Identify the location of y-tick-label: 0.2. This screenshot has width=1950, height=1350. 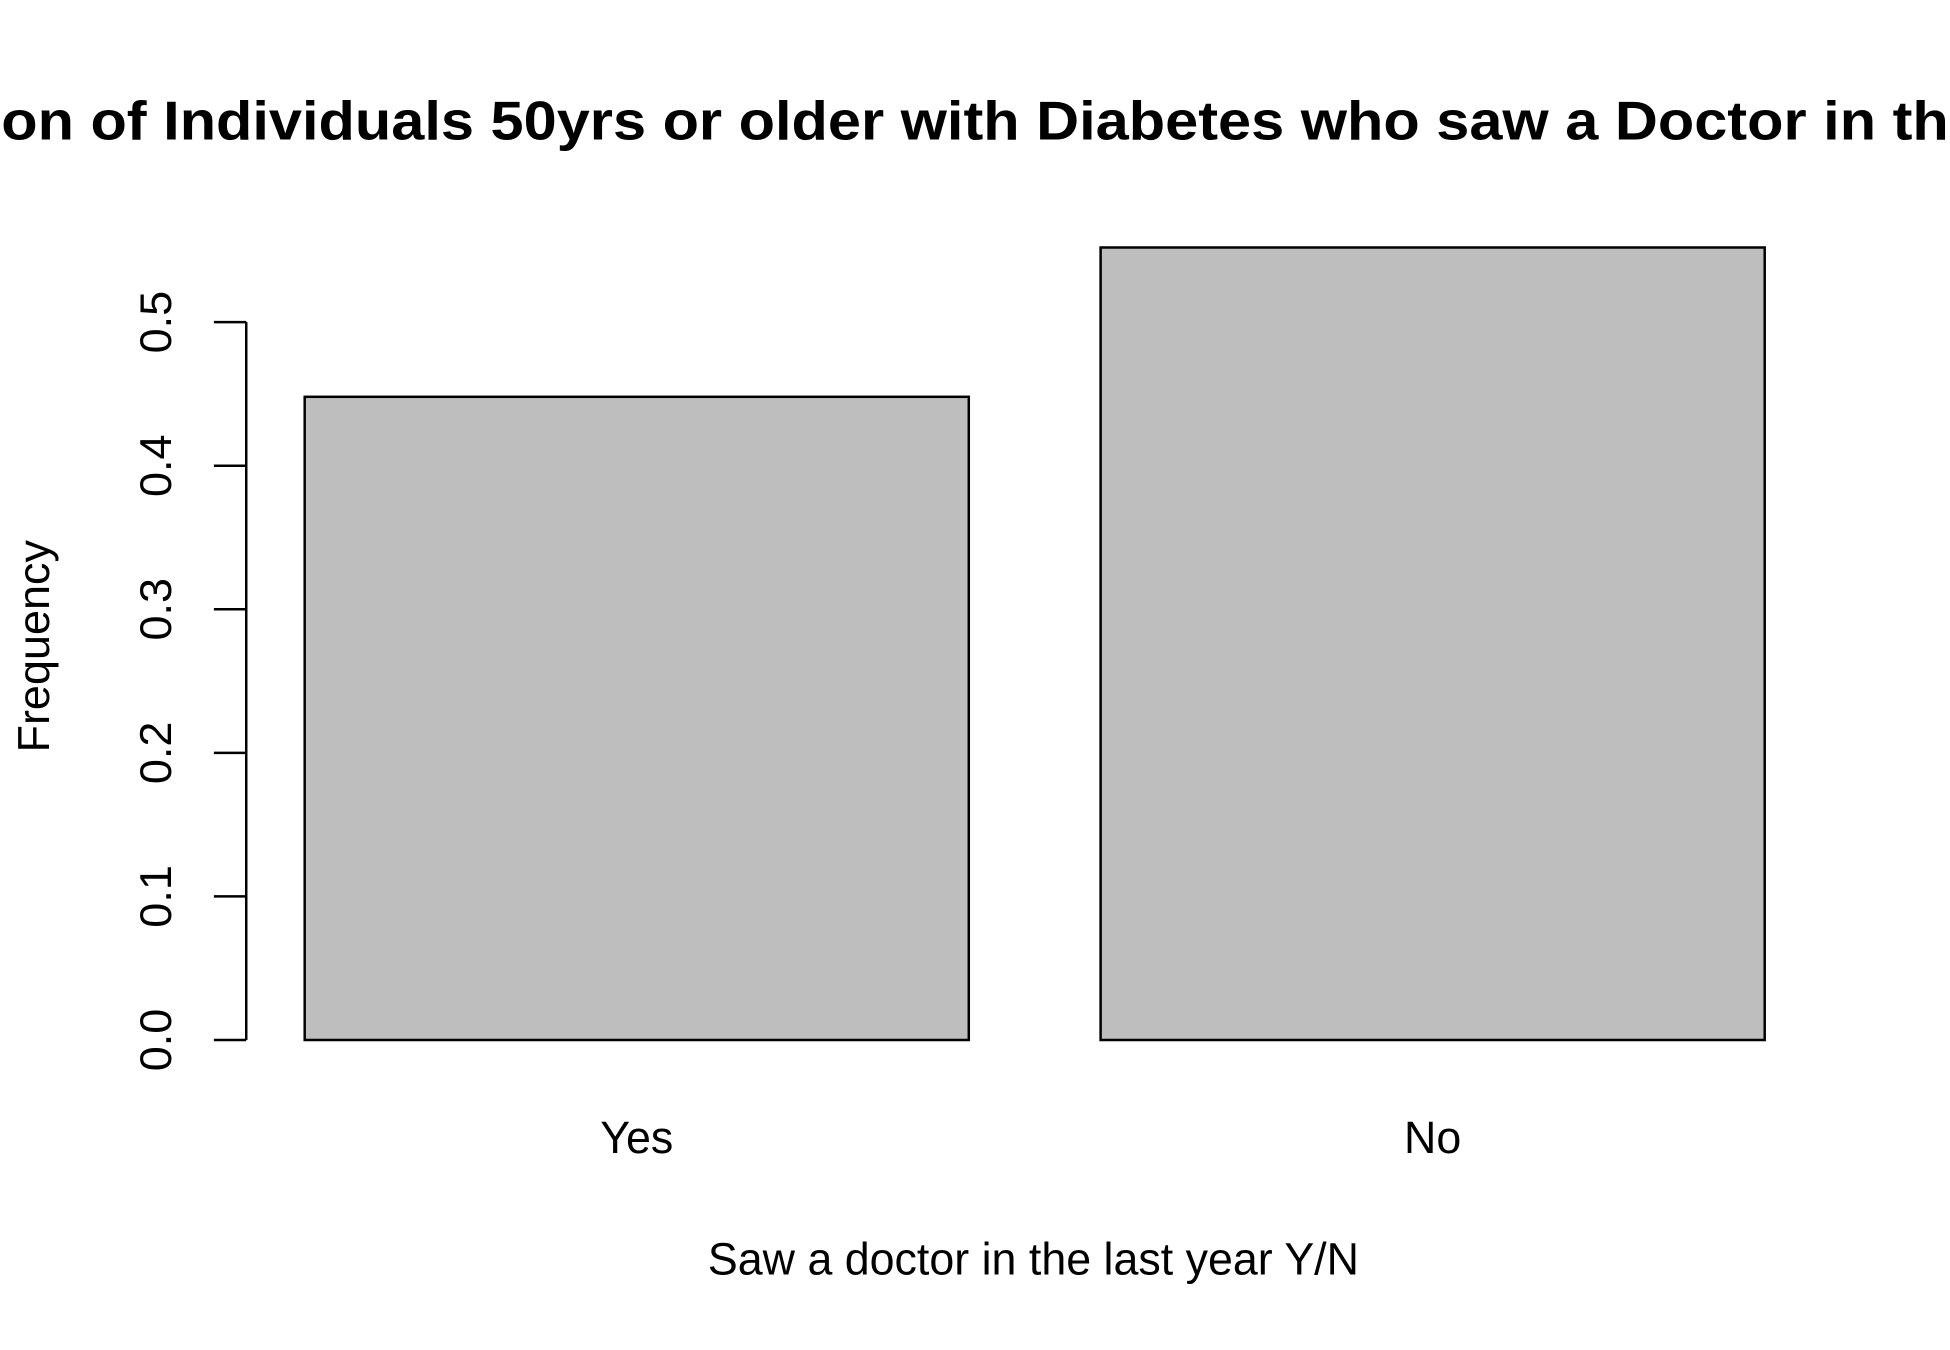
(155, 753).